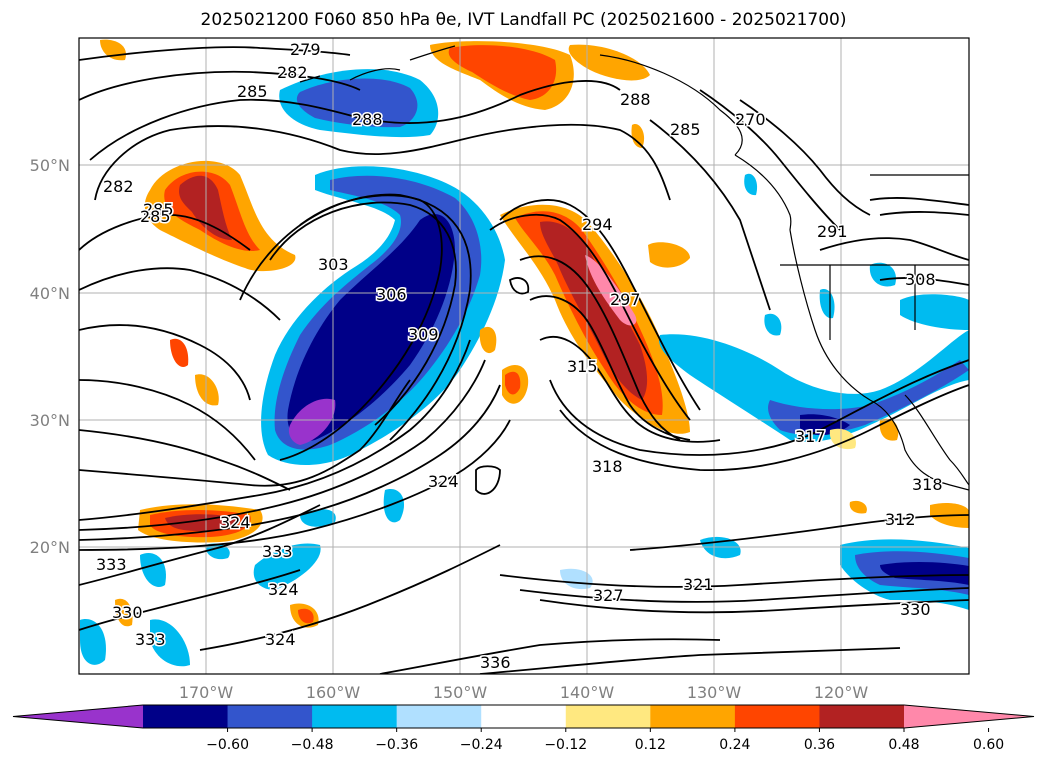  What do you see at coordinates (565, 745) in the screenshot?
I see `colorbar-tick-label: −0.12` at bounding box center [565, 745].